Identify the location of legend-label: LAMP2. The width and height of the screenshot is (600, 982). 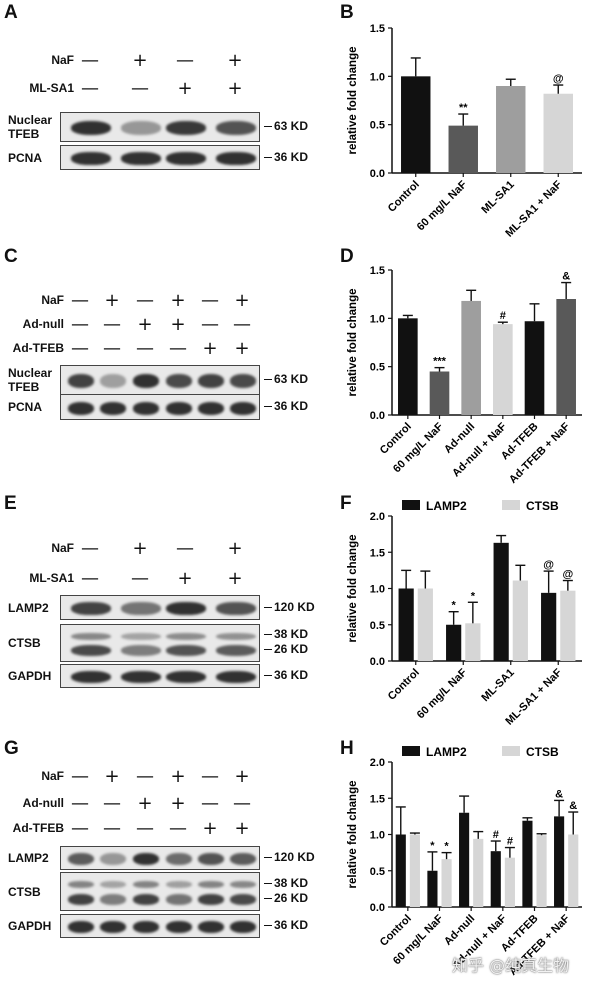
(446, 752).